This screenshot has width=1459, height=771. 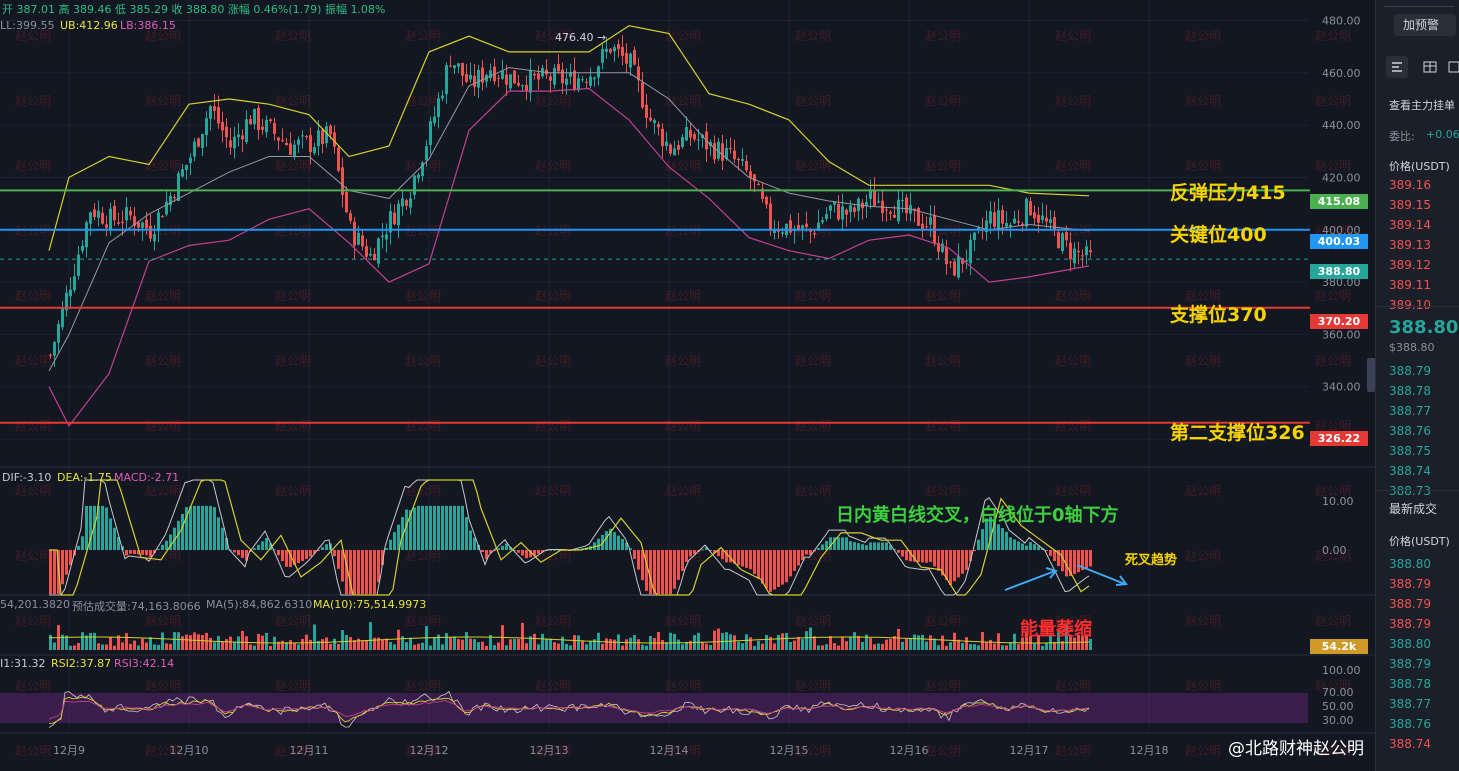 What do you see at coordinates (1430, 67) in the screenshot?
I see `table-icon` at bounding box center [1430, 67].